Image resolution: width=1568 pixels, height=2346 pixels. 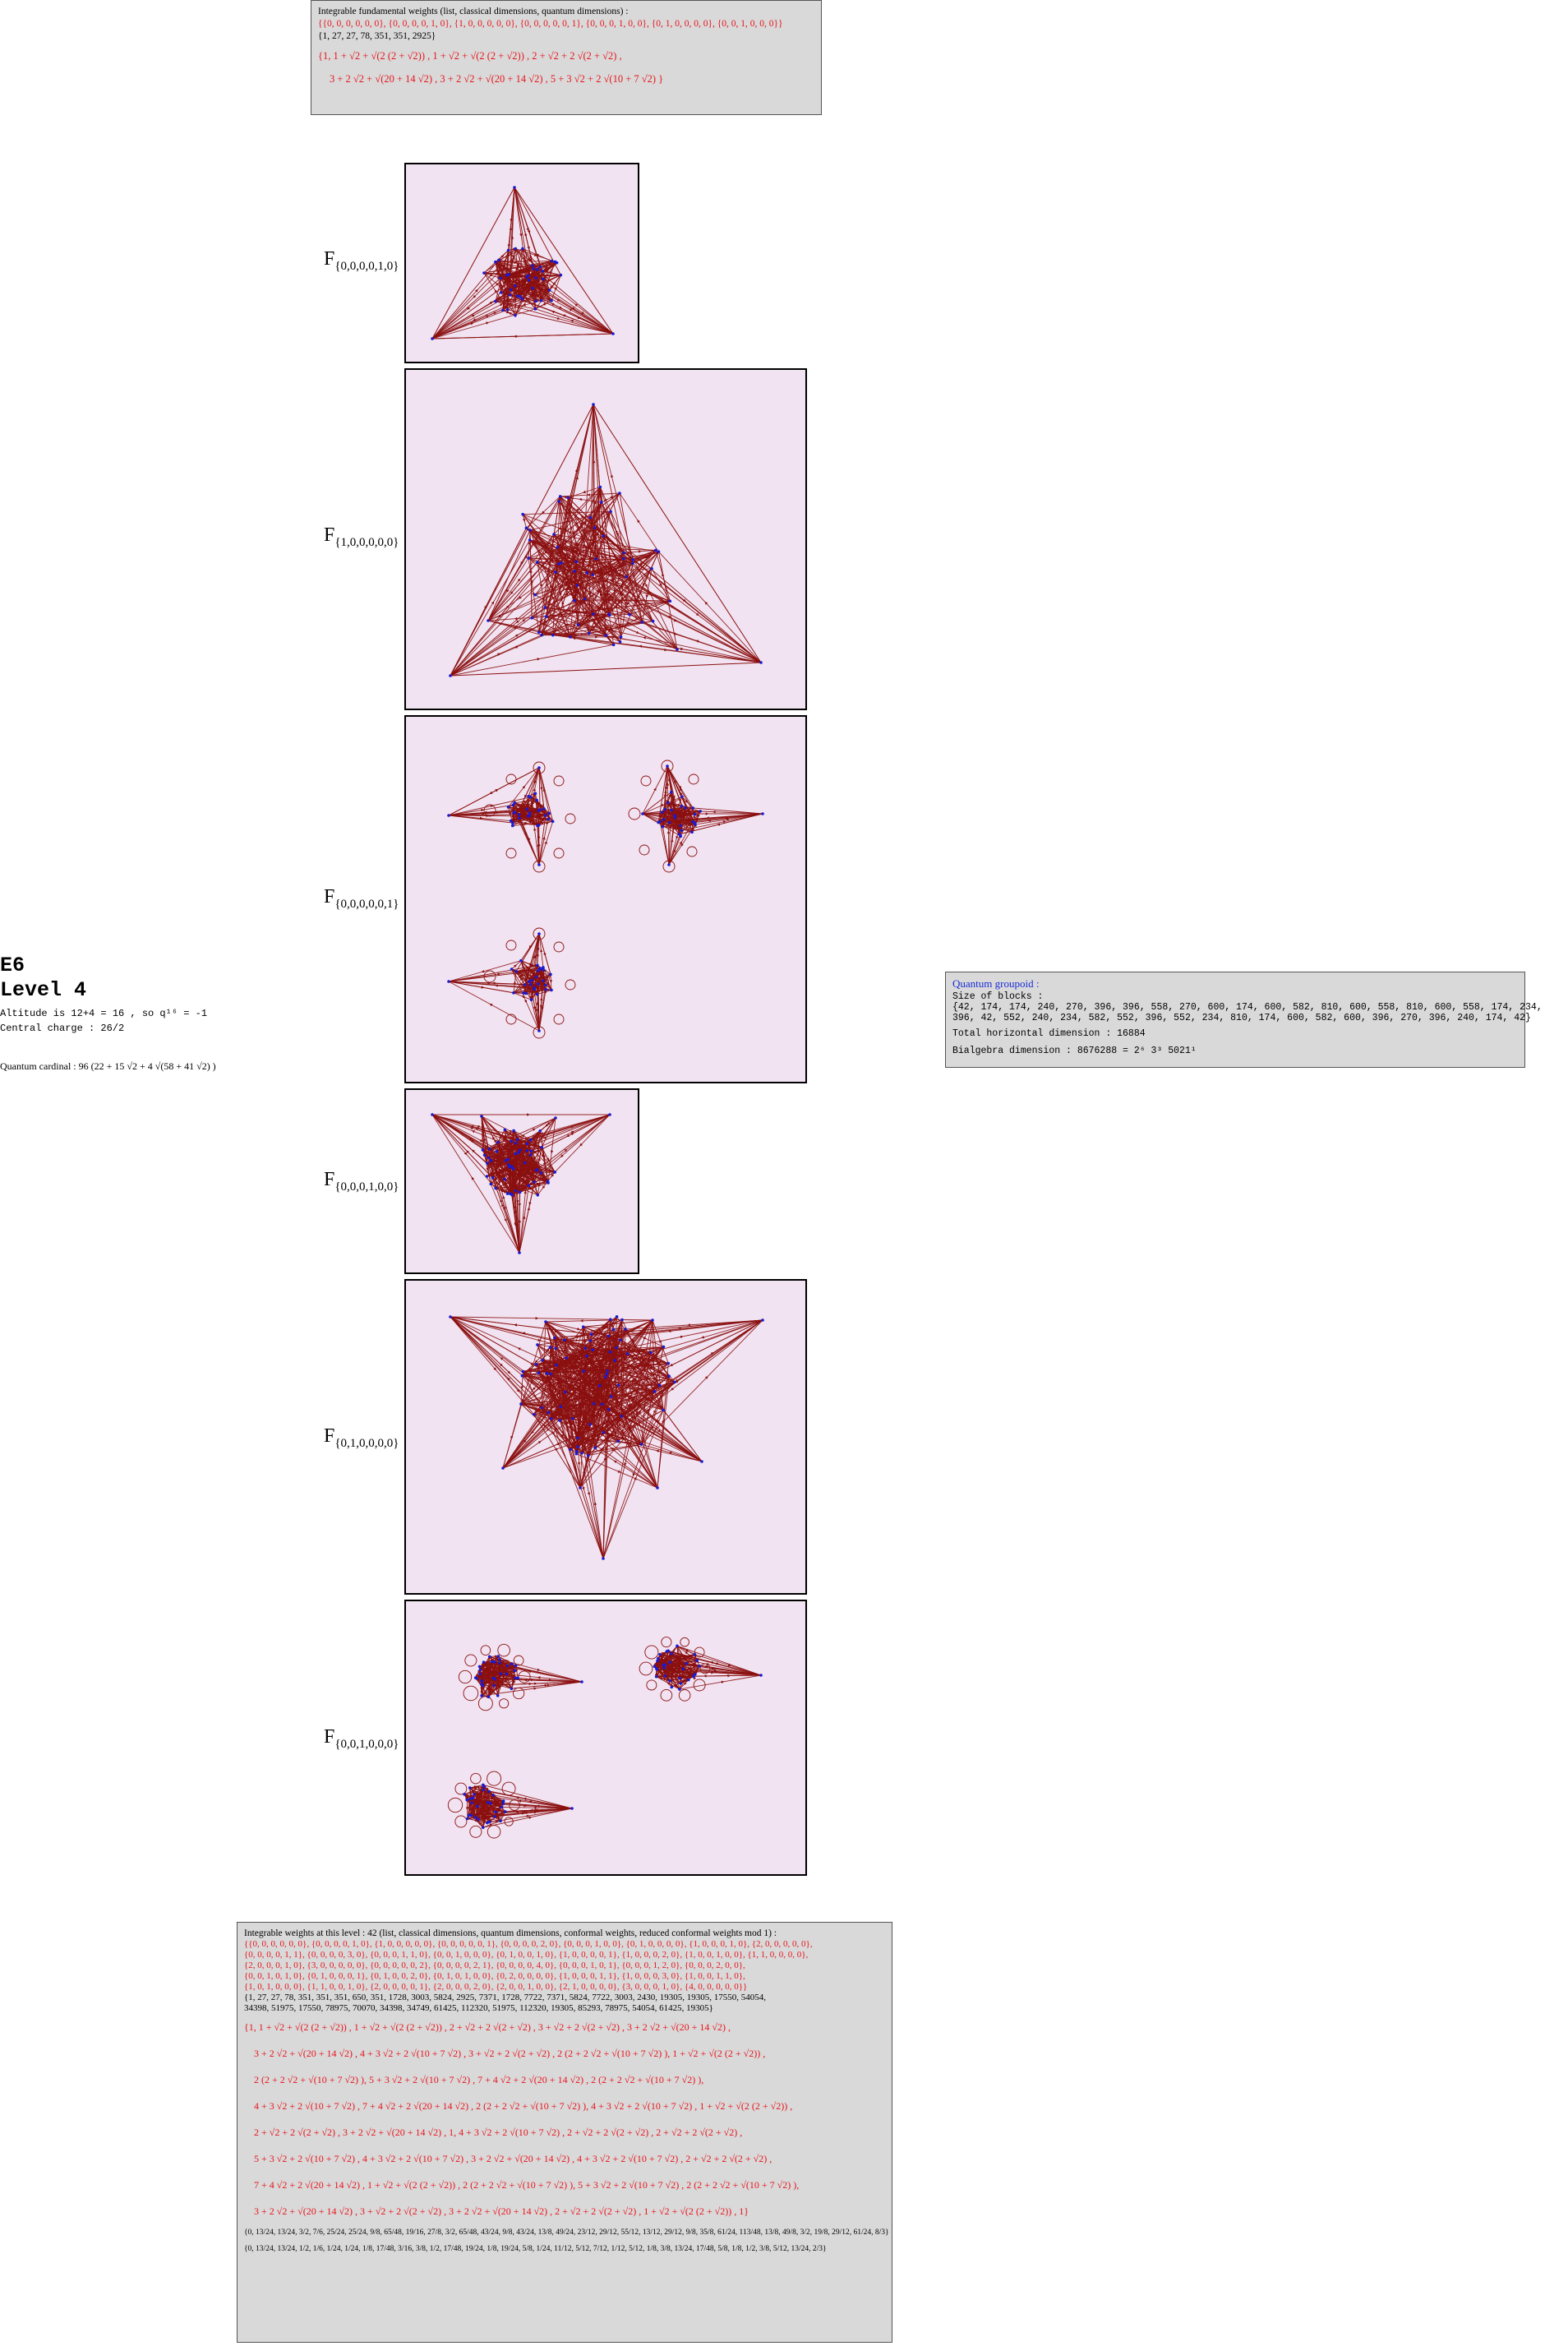 I want to click on fusion-graph-f001000, so click(x=605, y=1738).